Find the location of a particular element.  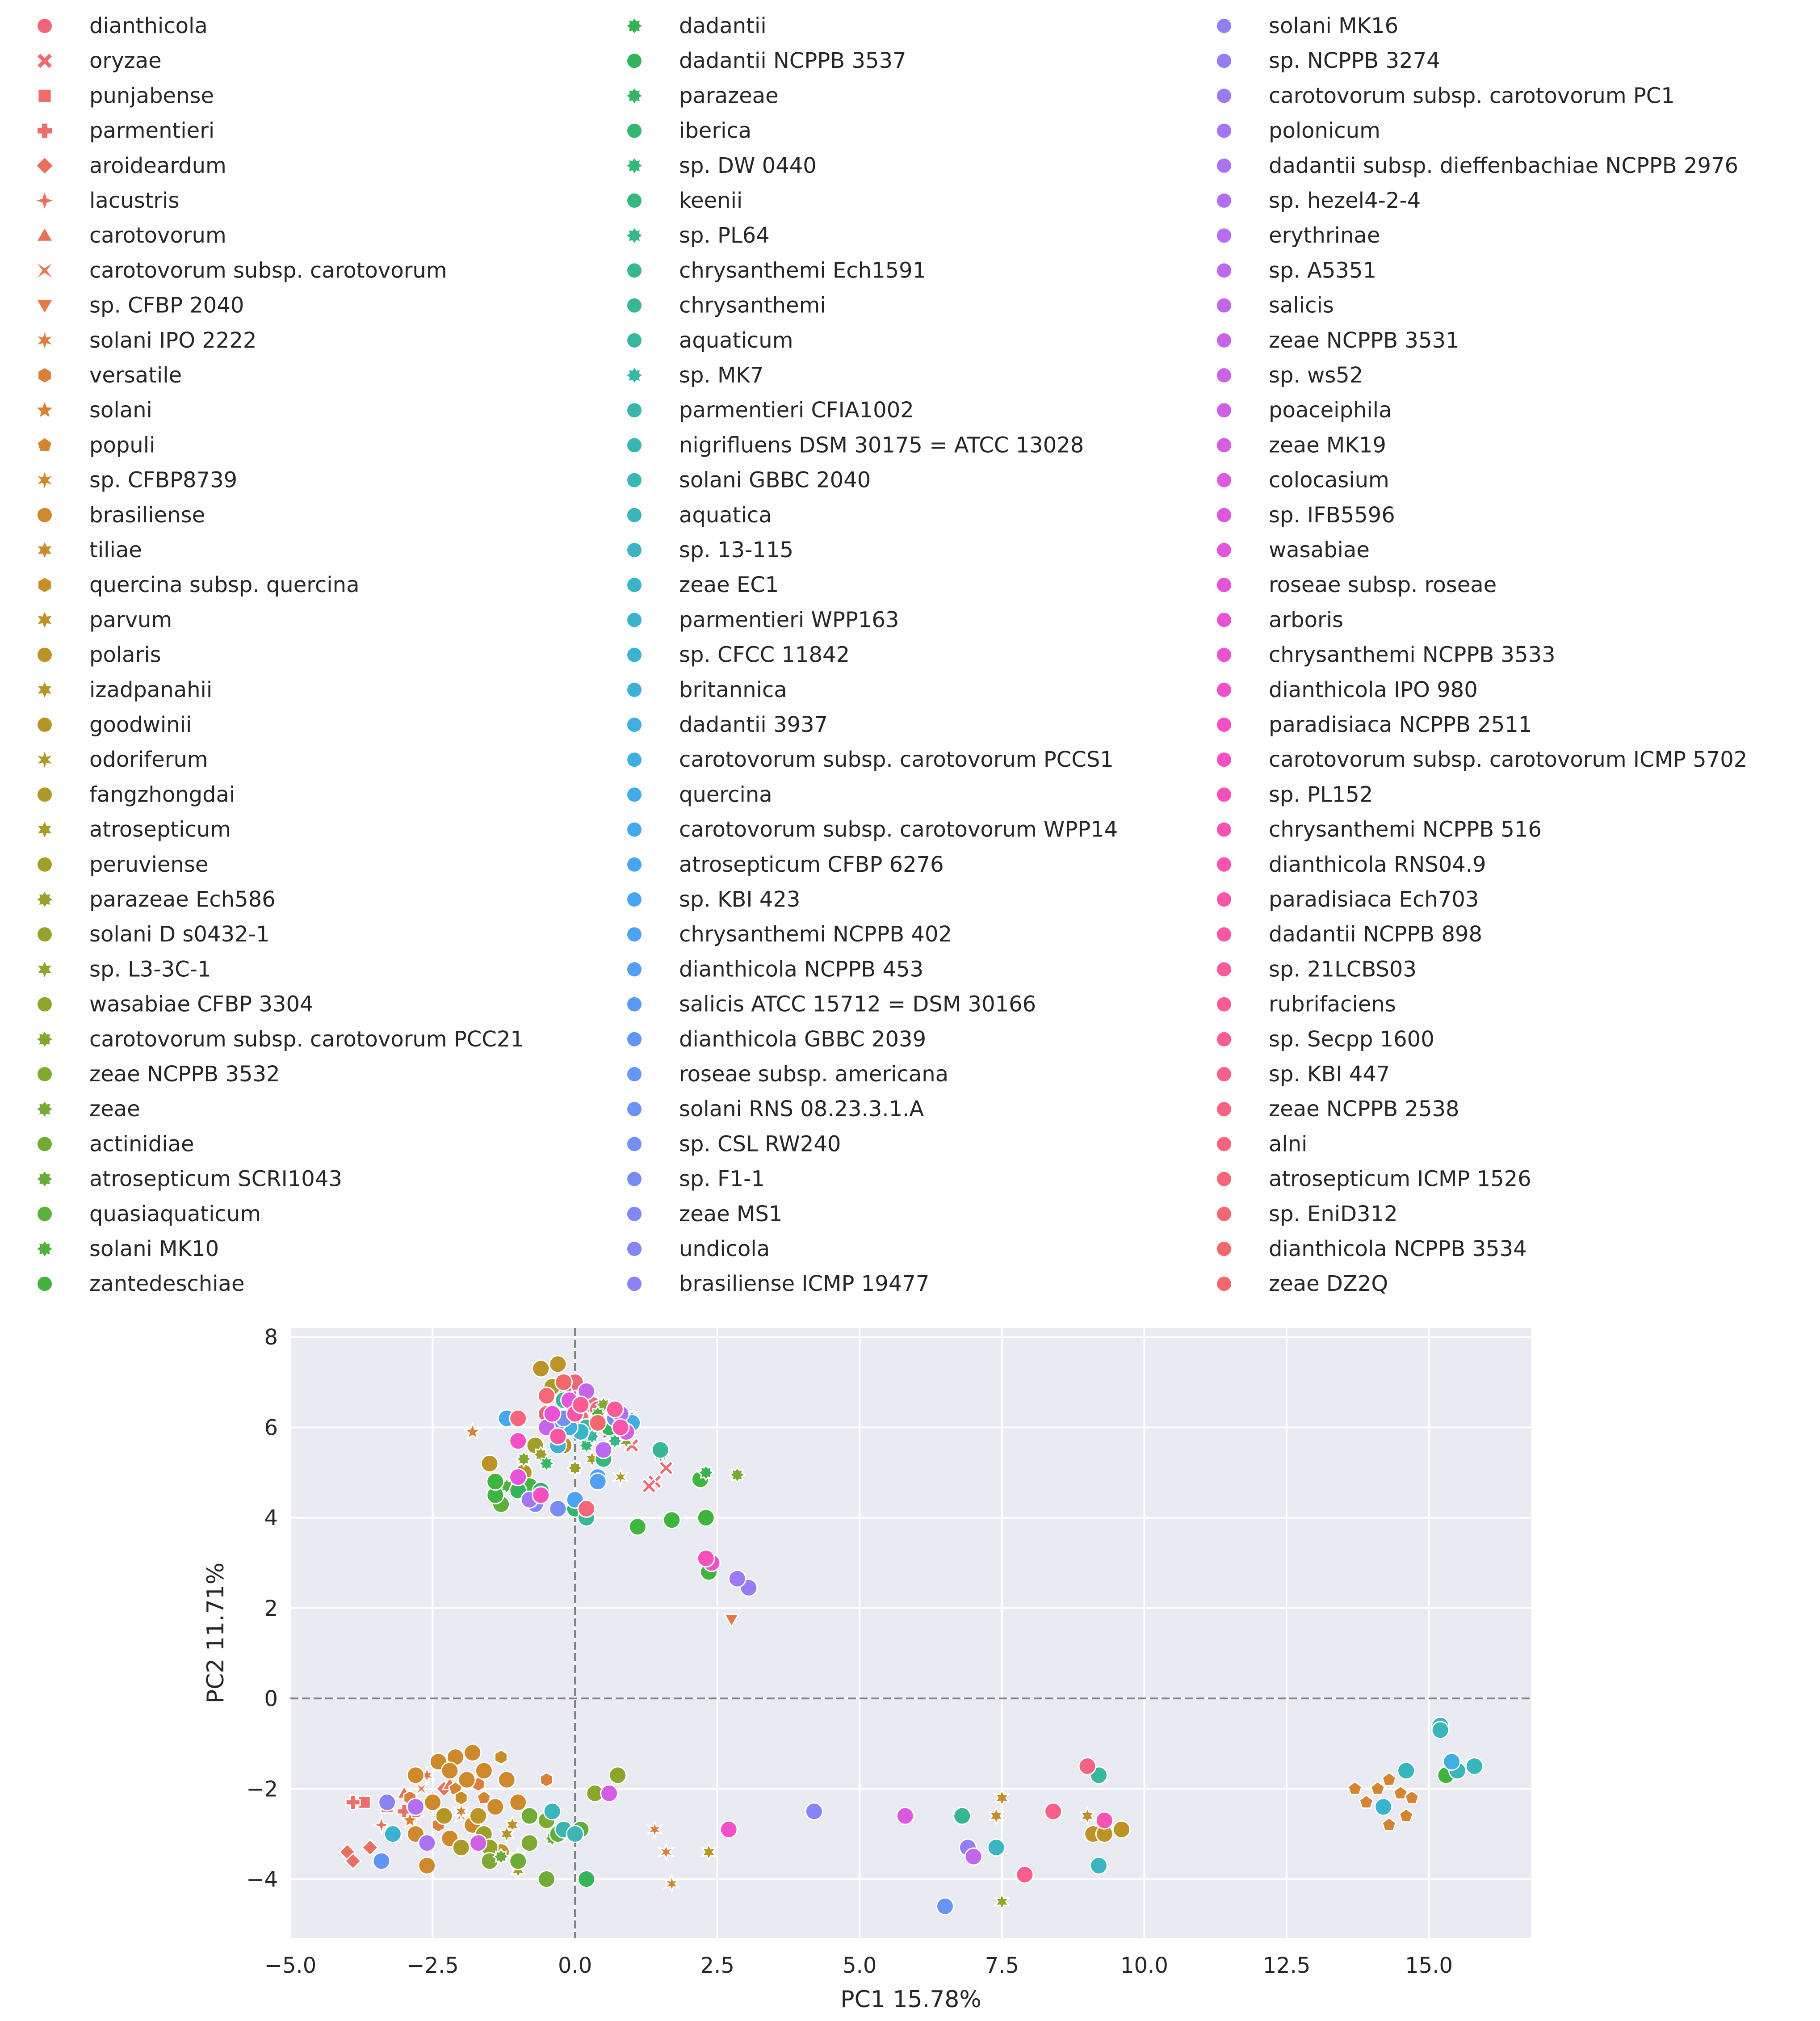

legend-item: goodwinii is located at coordinates (115, 724).